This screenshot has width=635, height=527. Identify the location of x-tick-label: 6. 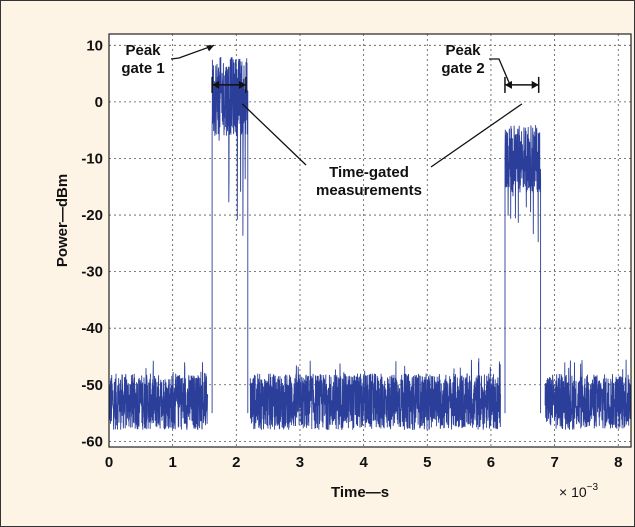
(491, 462).